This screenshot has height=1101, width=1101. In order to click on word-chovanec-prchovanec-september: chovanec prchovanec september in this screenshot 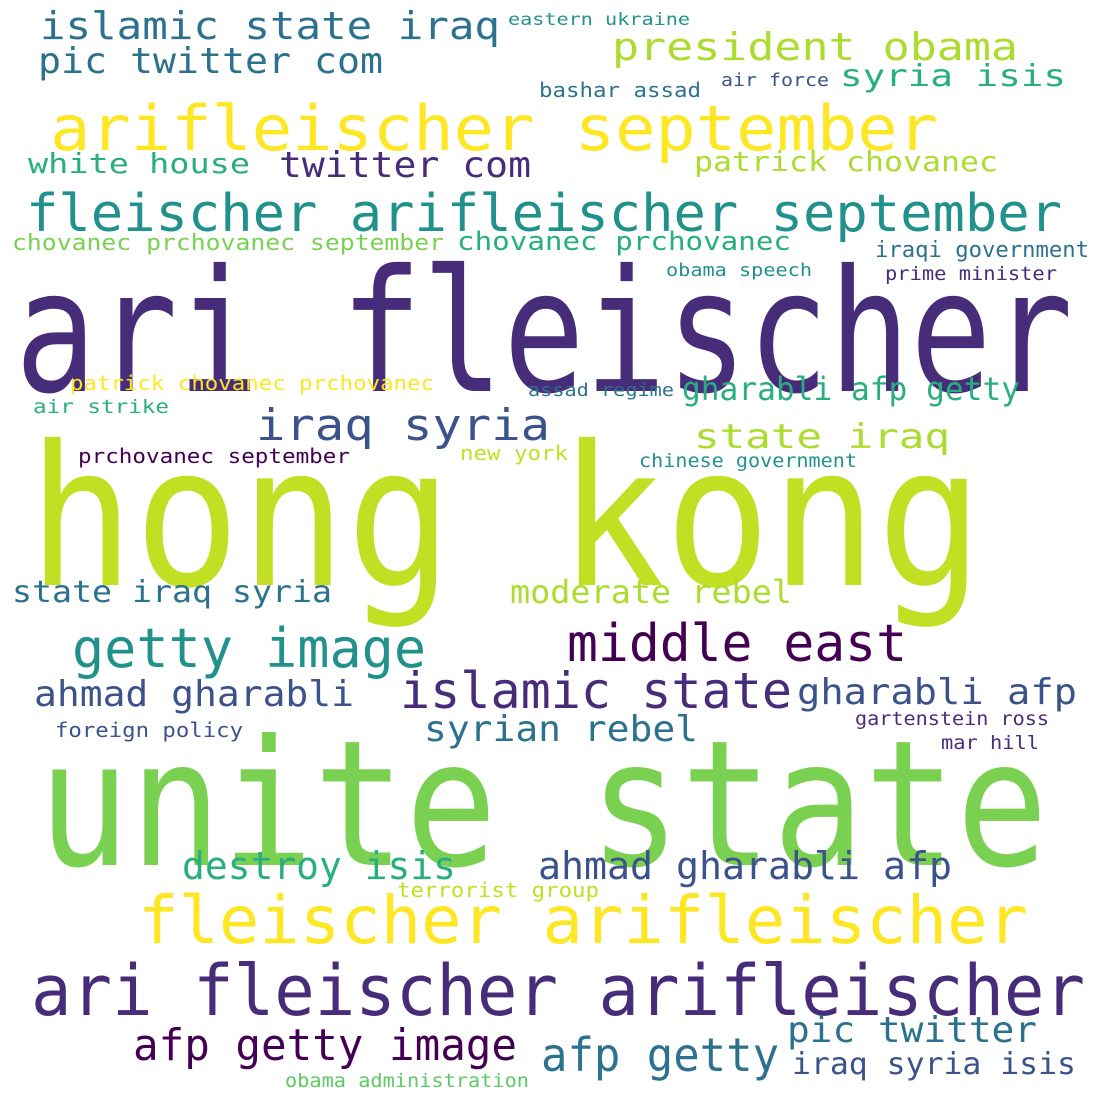, I will do `click(228, 243)`.